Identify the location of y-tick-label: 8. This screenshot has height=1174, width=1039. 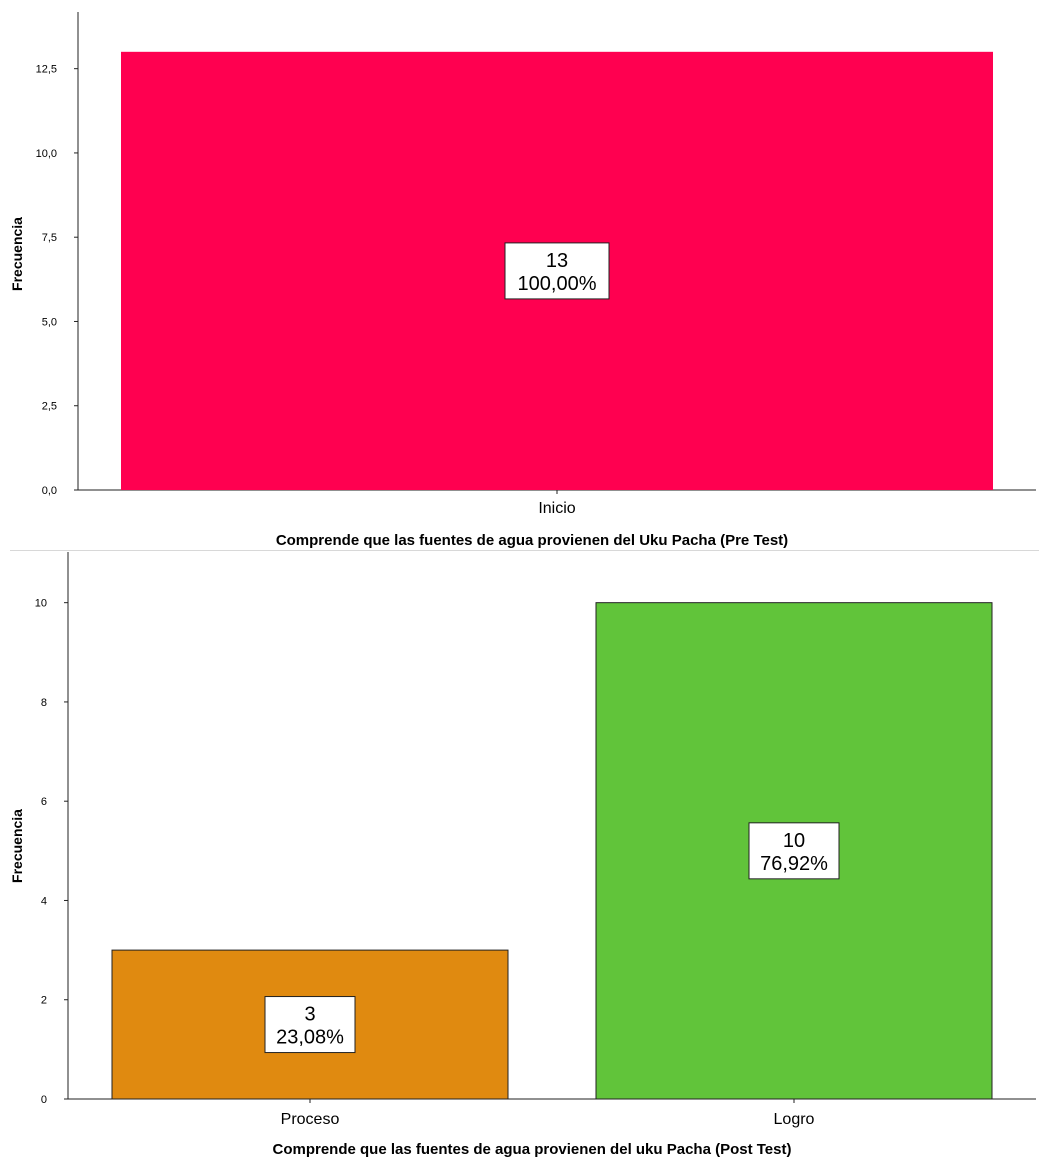
(44, 703).